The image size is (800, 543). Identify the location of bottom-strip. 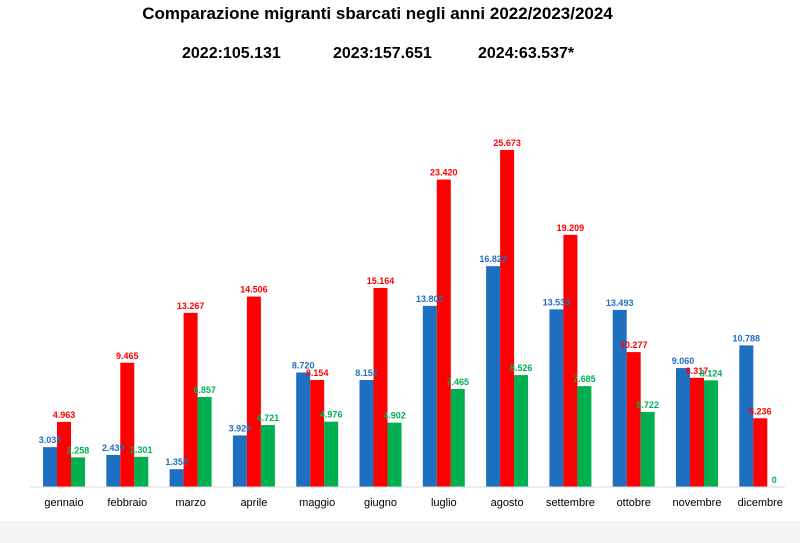
(400, 532).